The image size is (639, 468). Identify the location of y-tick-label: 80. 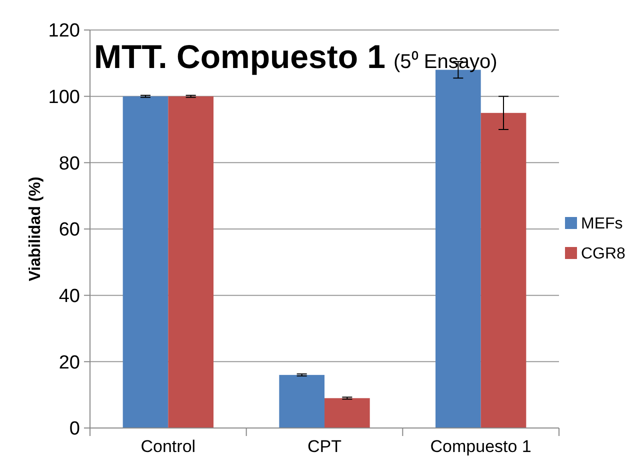
(69, 163).